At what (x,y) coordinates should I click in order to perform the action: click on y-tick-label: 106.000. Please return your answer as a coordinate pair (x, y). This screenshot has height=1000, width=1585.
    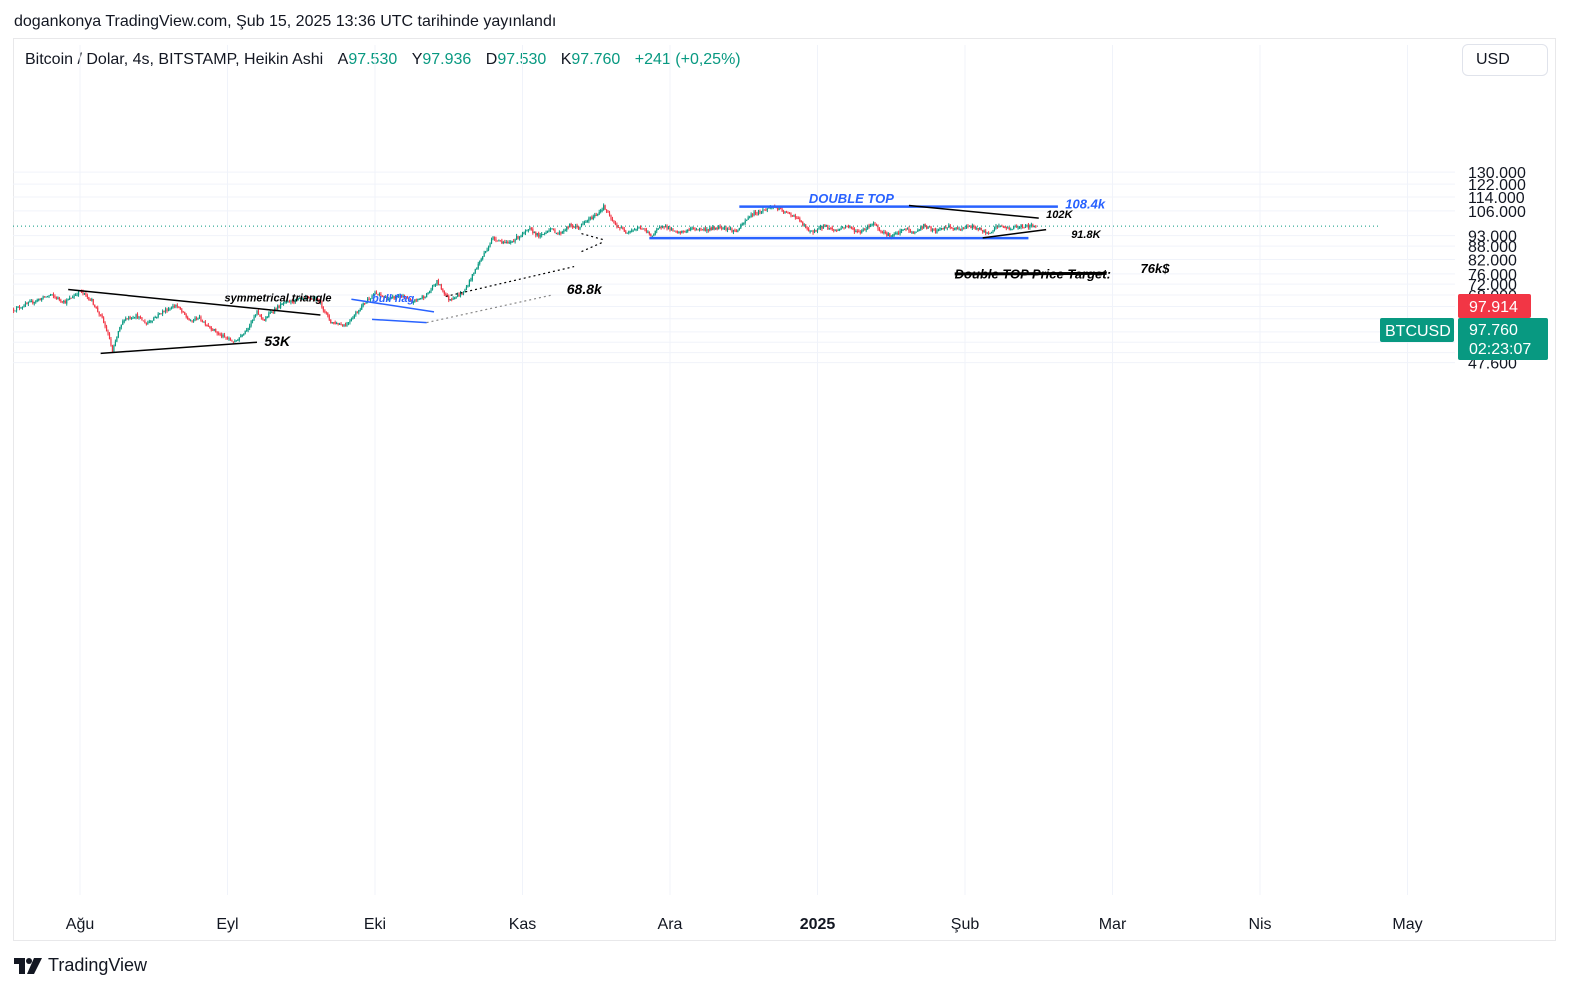
    Looking at the image, I should click on (1497, 212).